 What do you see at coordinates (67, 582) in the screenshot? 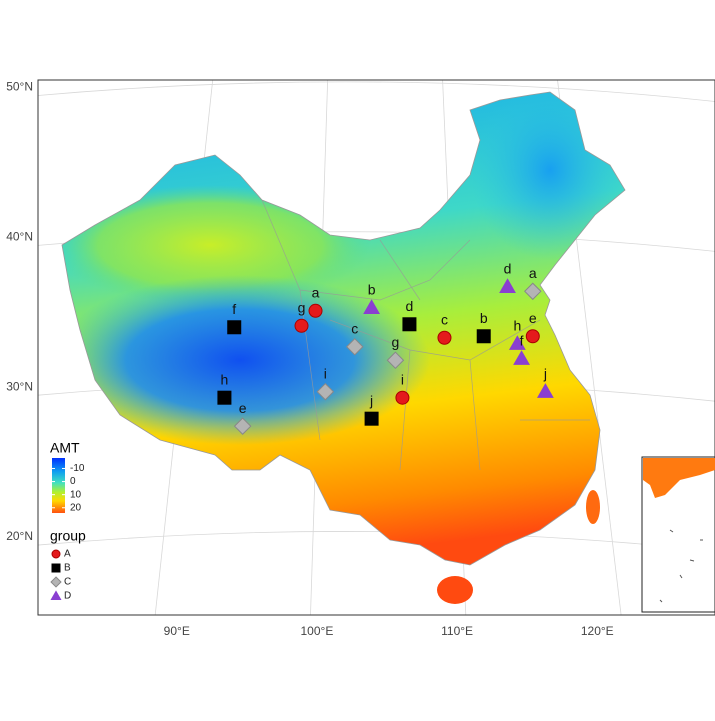
I see `legend-label: C` at bounding box center [67, 582].